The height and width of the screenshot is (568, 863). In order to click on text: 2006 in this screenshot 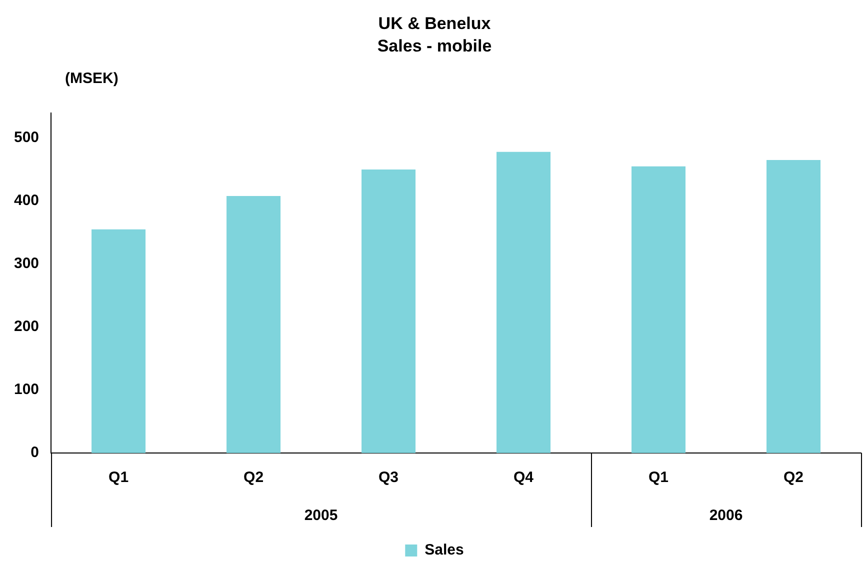, I will do `click(726, 515)`.